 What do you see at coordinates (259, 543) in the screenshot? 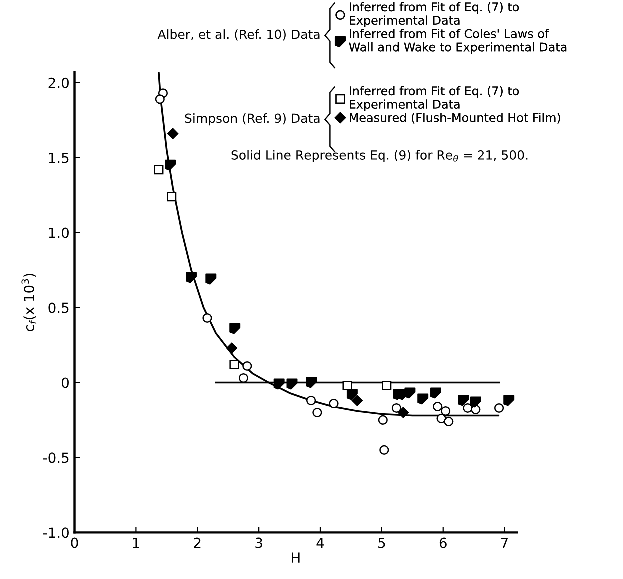
I see `x-tick-label: 3` at bounding box center [259, 543].